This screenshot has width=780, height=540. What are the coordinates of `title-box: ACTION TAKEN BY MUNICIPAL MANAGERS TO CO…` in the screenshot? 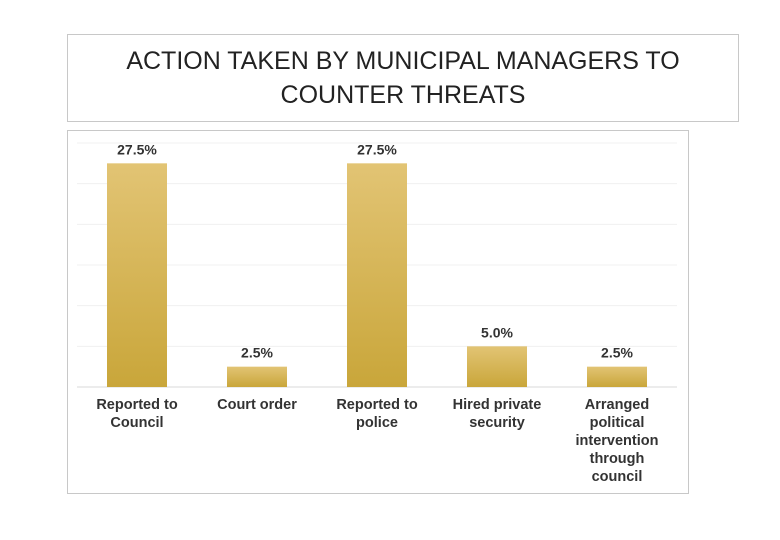 It's located at (403, 78).